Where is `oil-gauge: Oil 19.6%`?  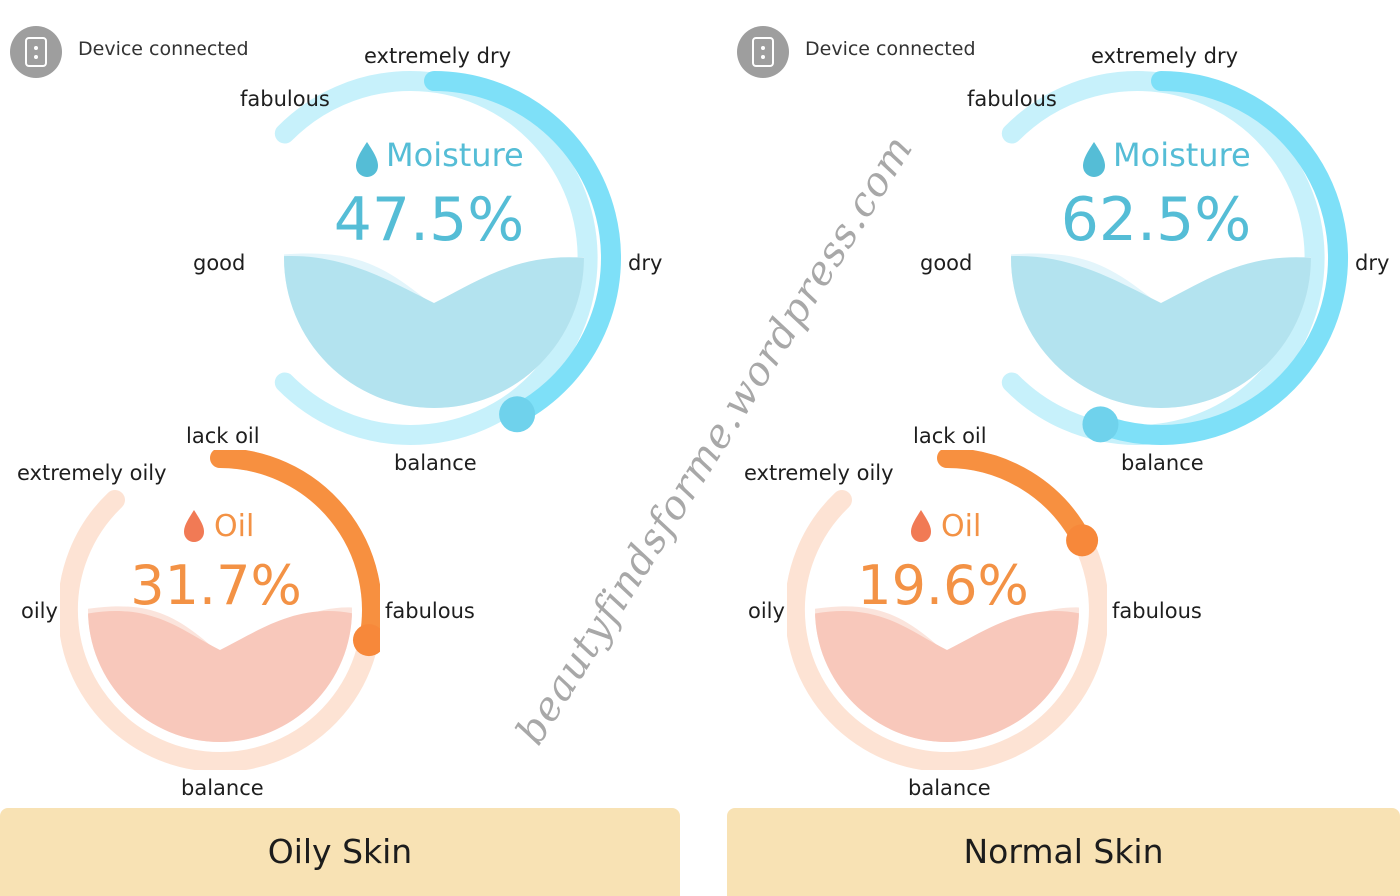
oil-gauge: Oil 19.6% is located at coordinates (947, 610).